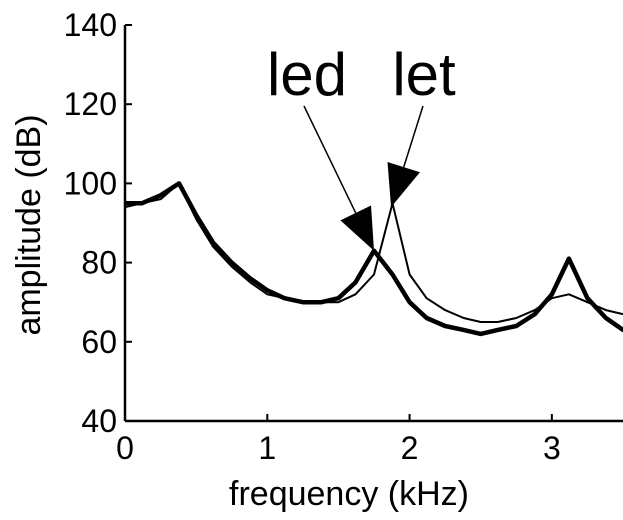  Describe the element at coordinates (349, 494) in the screenshot. I see `x-axis-label: frequency (kHz)` at that location.